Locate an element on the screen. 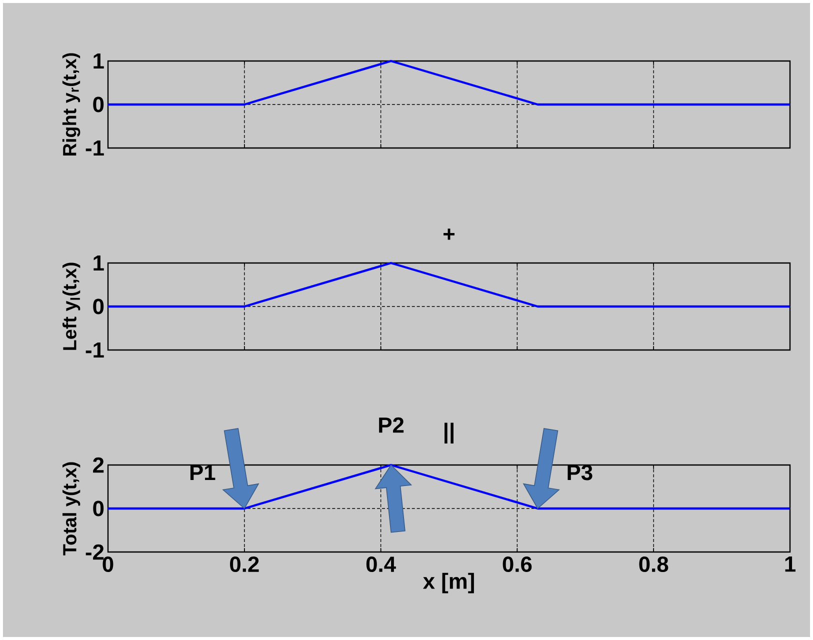 The width and height of the screenshot is (813, 640). x-tick-label: 0.6 is located at coordinates (517, 564).